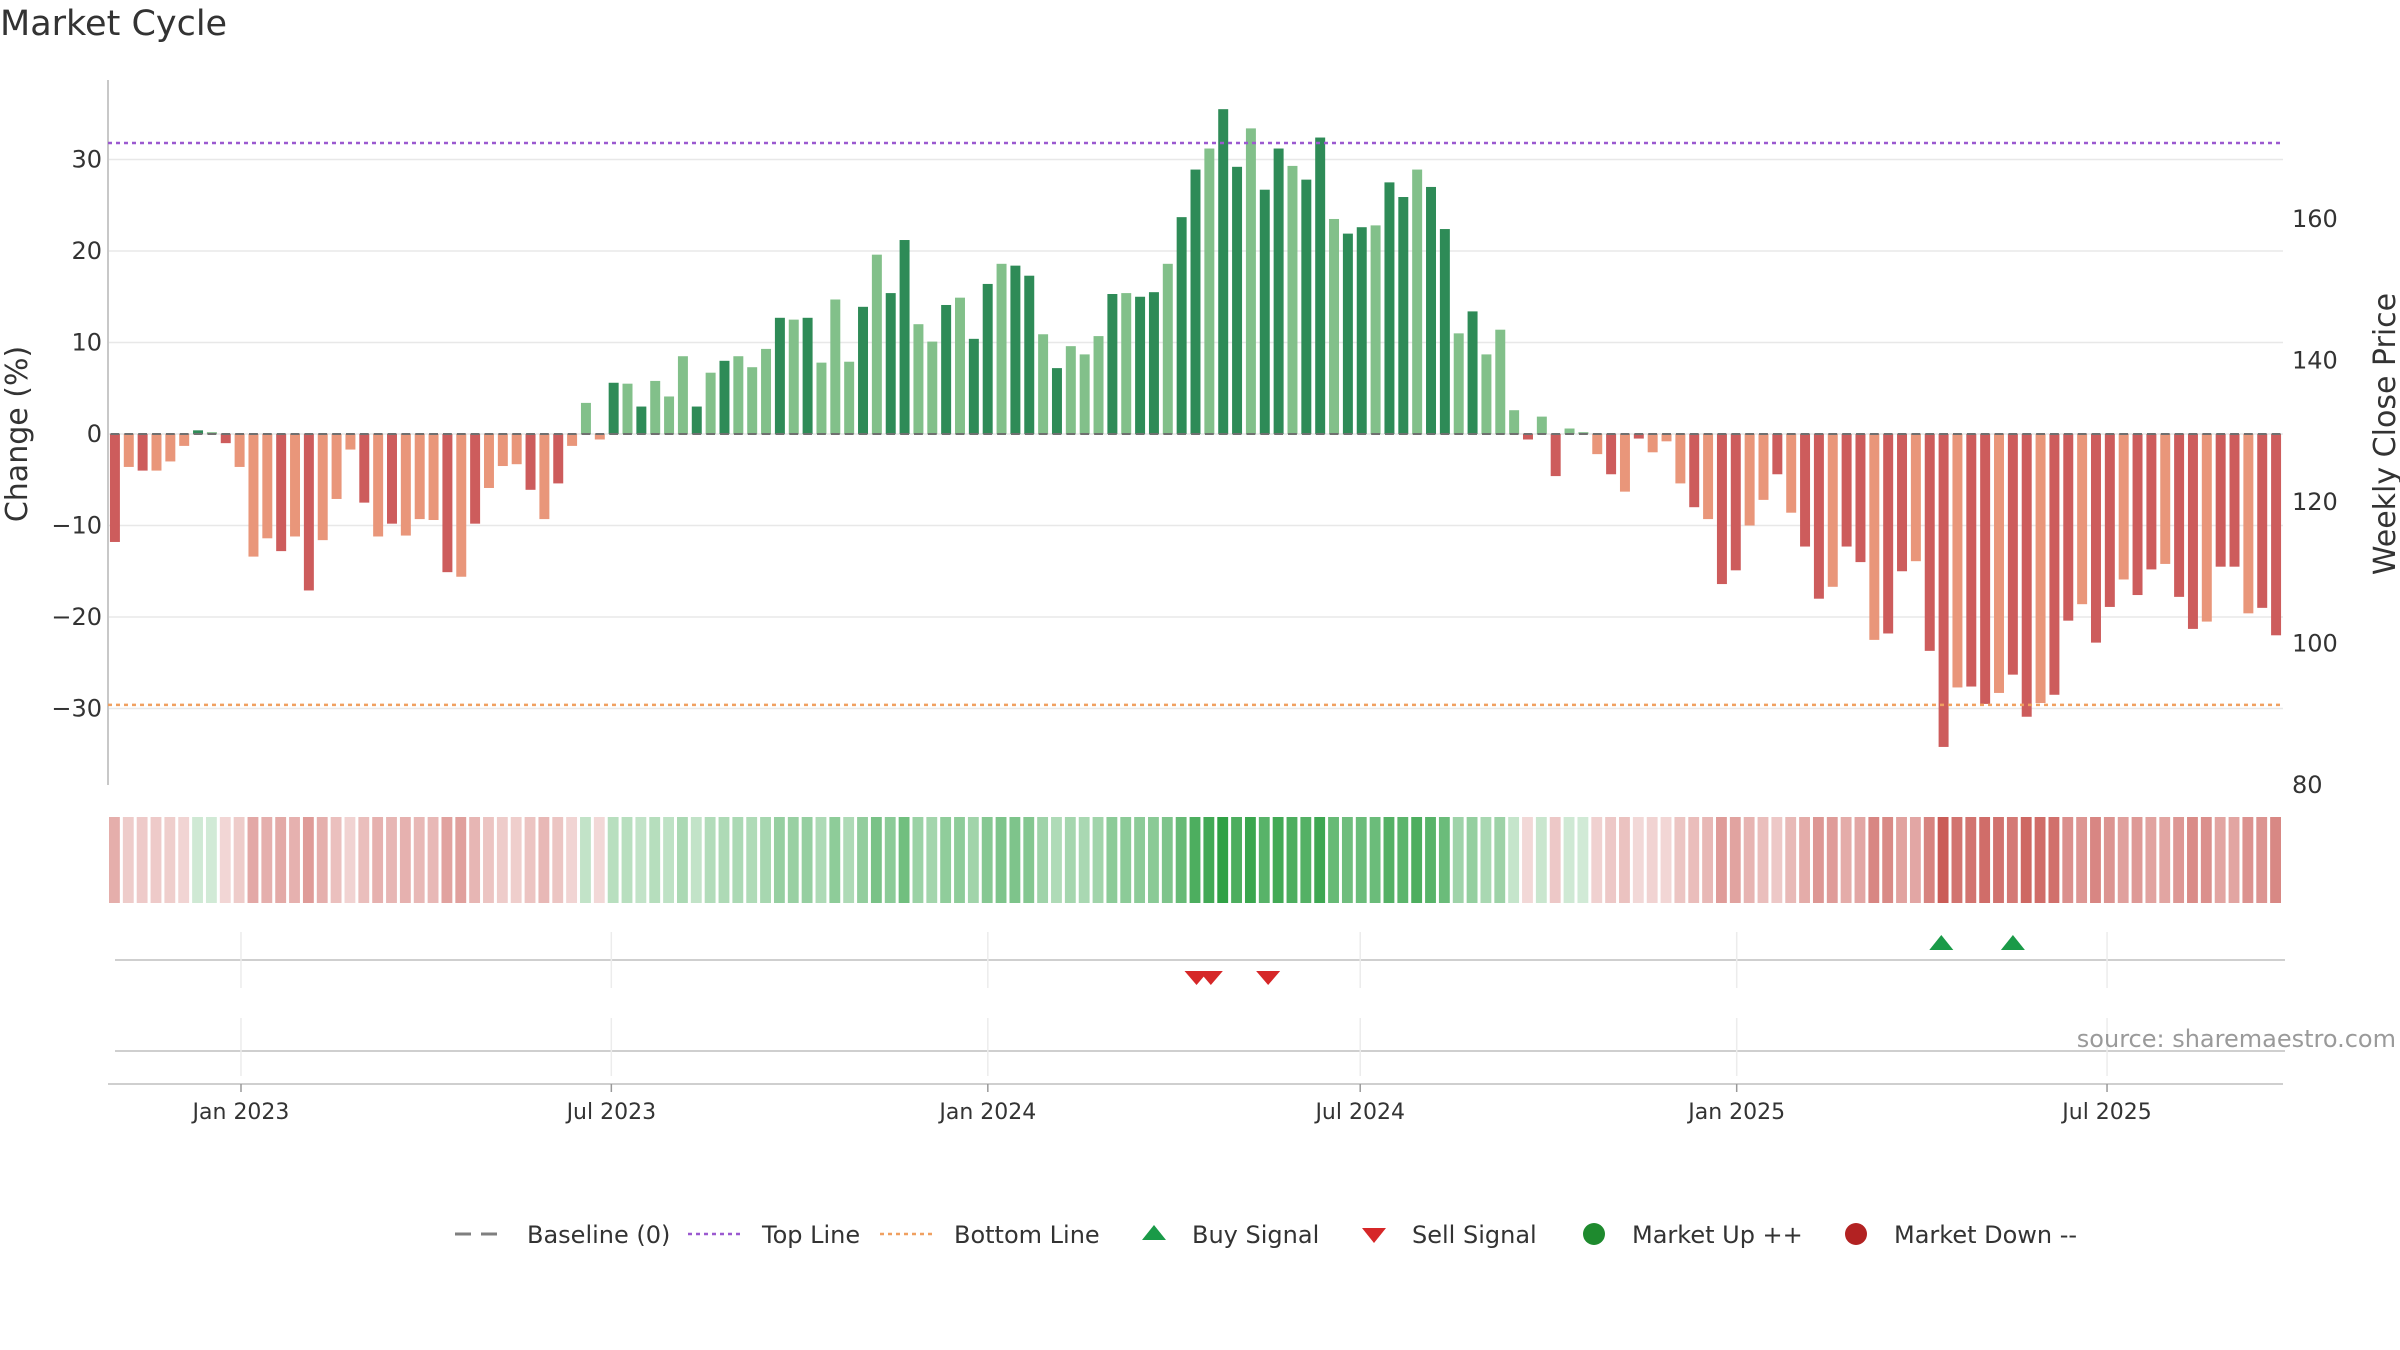  I want to click on y-tick-label: −30, so click(76, 709).